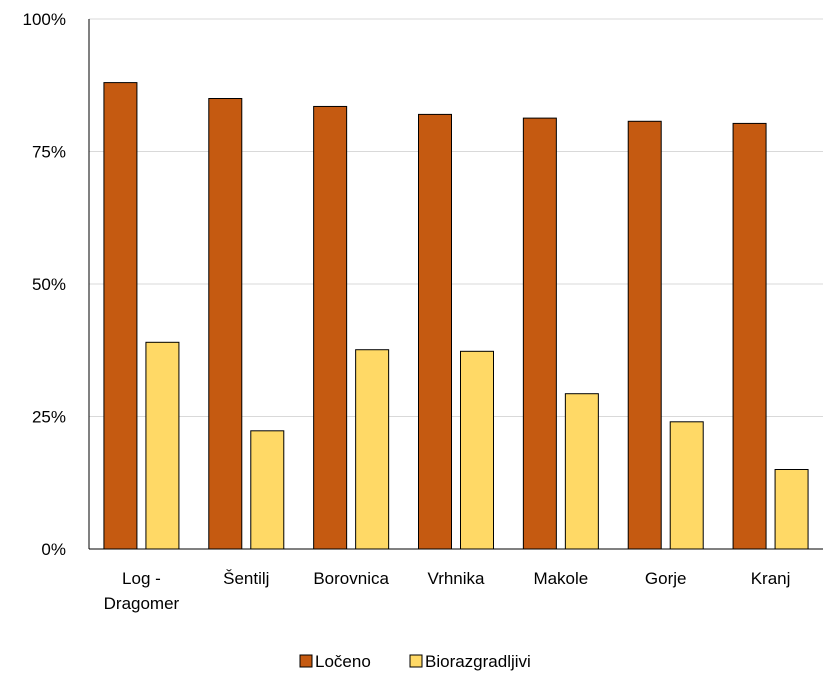 This screenshot has height=674, width=823. I want to click on x-category-label: Makole, so click(560, 578).